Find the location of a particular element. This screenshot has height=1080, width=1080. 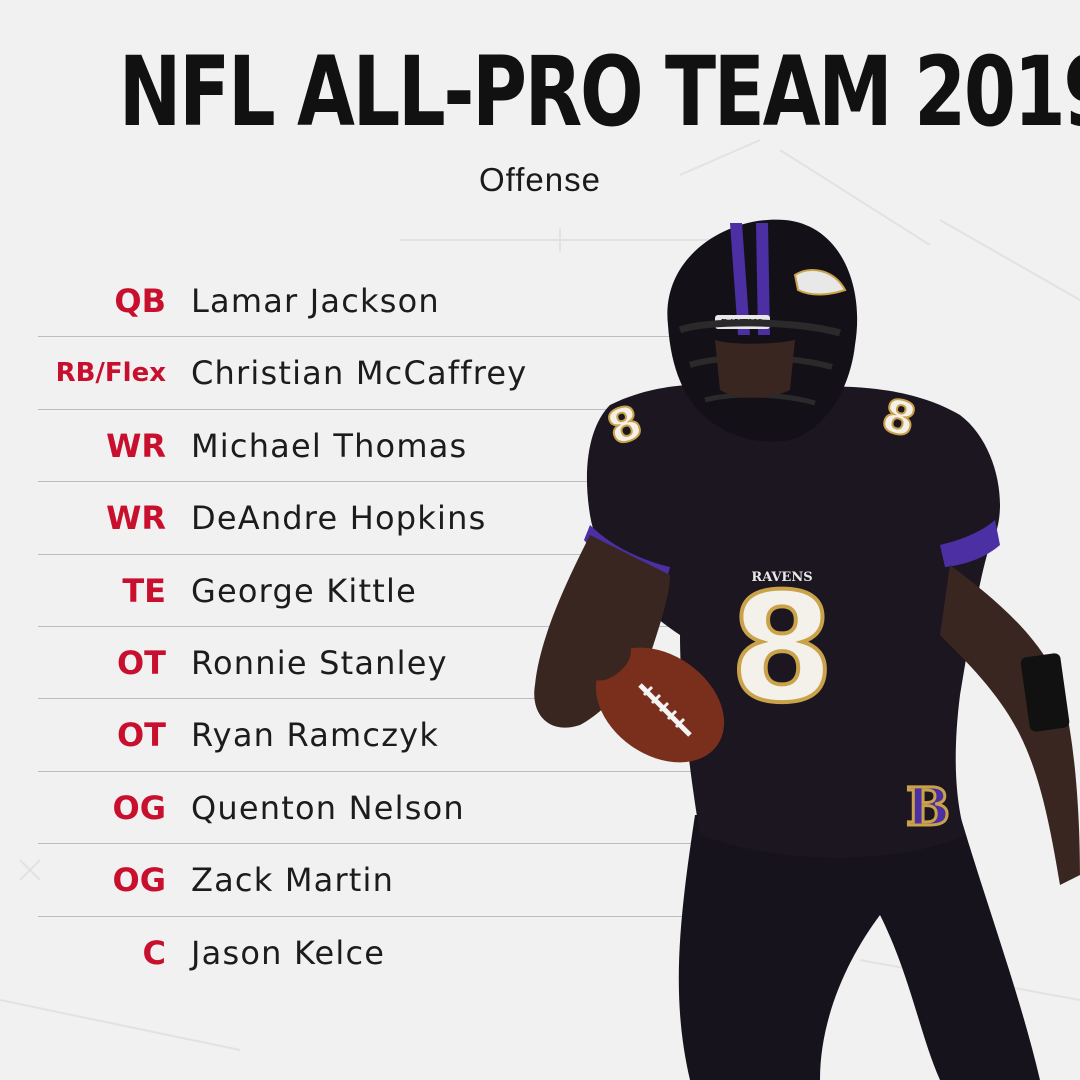

roster-row: OT Ronnie Stanley is located at coordinates (373, 663).